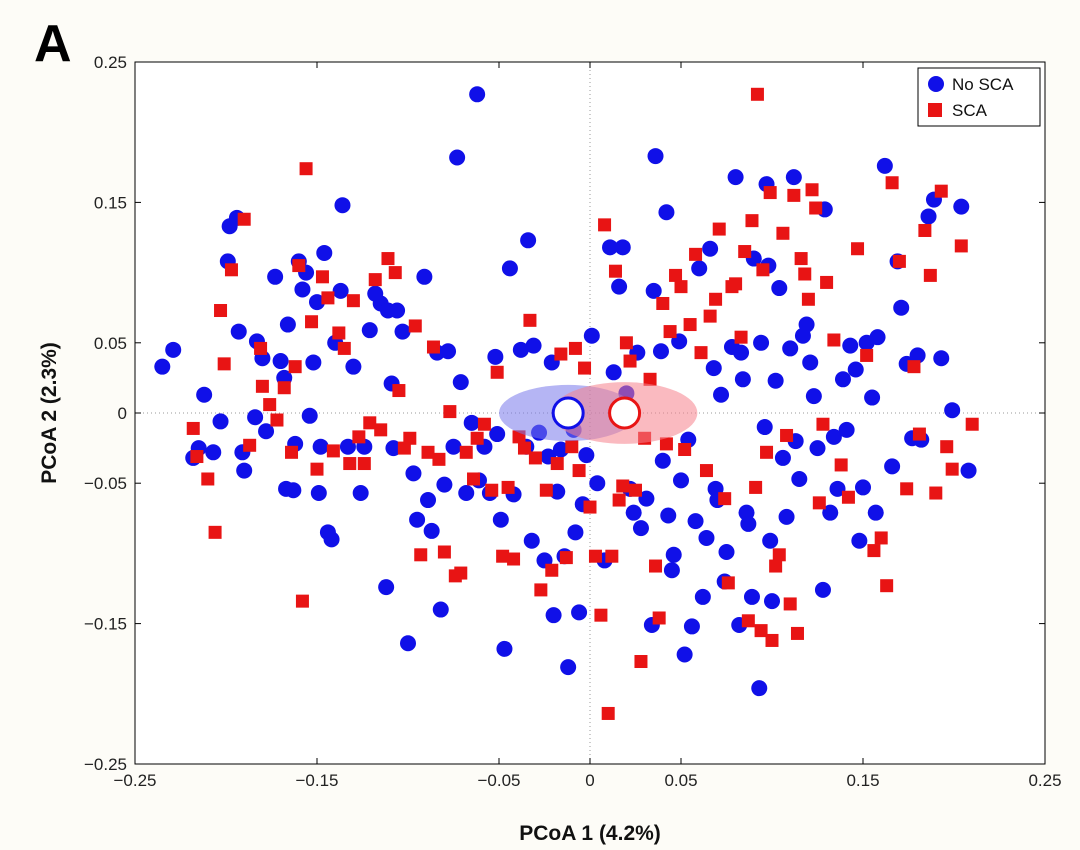 The width and height of the screenshot is (1080, 850). I want to click on x-tick-label: −0.25, so click(134, 780).